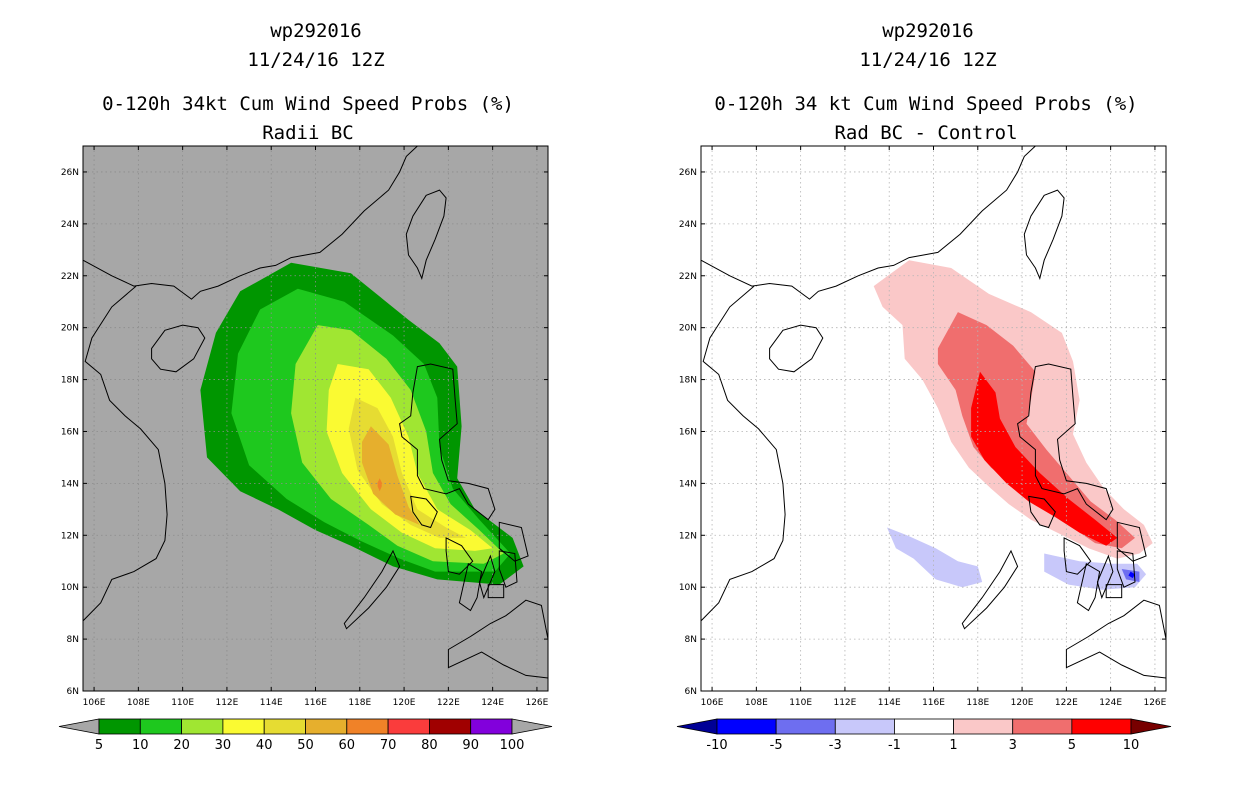 The height and width of the screenshot is (800, 1236). Describe the element at coordinates (138, 703) in the screenshot. I see `left-xtick-label-108E: 108E` at that location.